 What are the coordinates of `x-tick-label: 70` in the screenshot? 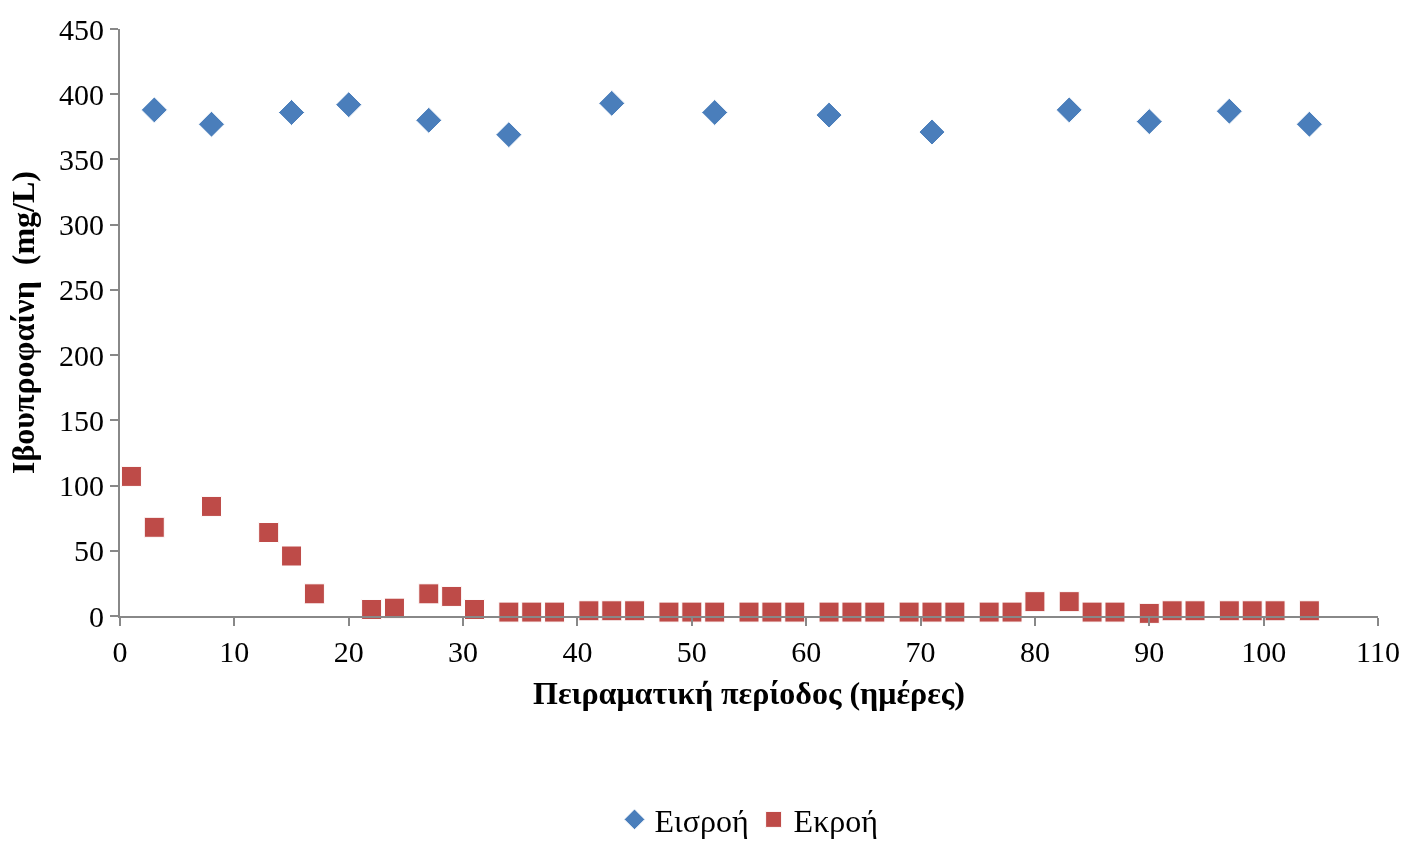 It's located at (920, 651).